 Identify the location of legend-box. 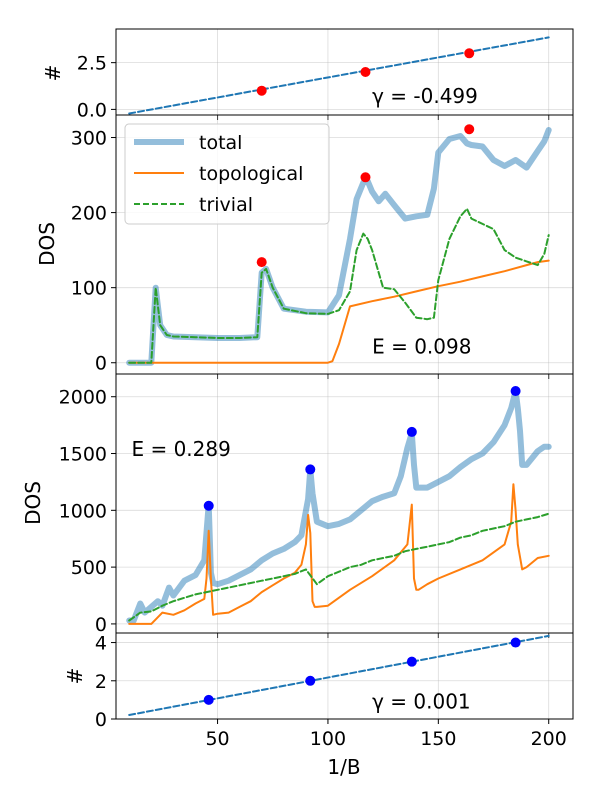
(227, 174).